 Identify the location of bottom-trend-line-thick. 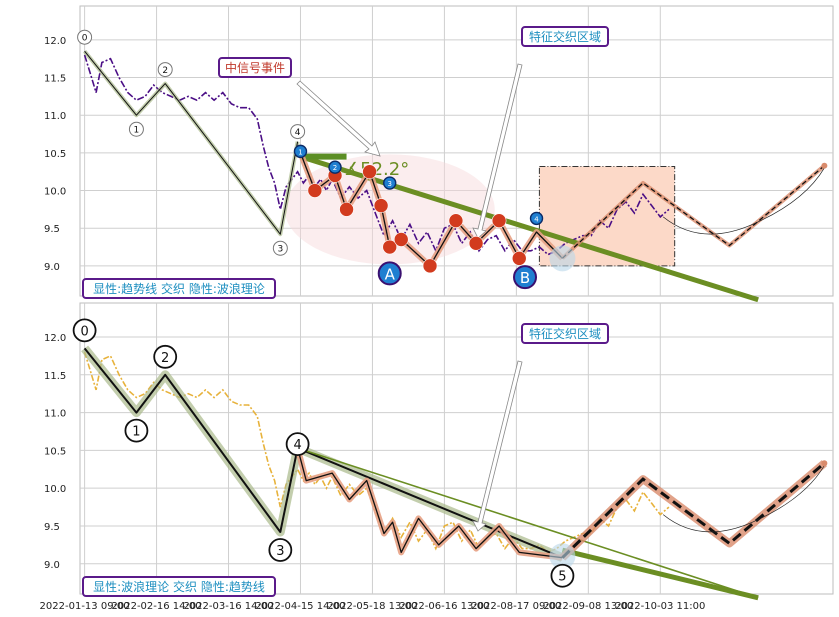
(660, 574).